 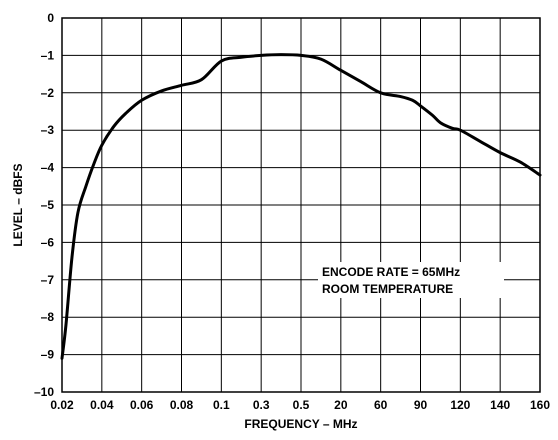 What do you see at coordinates (48, 317) in the screenshot?
I see `y-tick-label: –8` at bounding box center [48, 317].